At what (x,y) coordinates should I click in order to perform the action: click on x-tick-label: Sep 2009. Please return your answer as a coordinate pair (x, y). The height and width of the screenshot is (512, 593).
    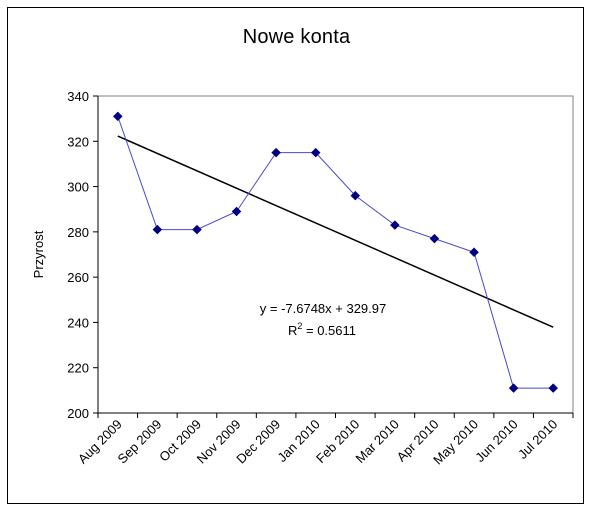
    Looking at the image, I should click on (140, 442).